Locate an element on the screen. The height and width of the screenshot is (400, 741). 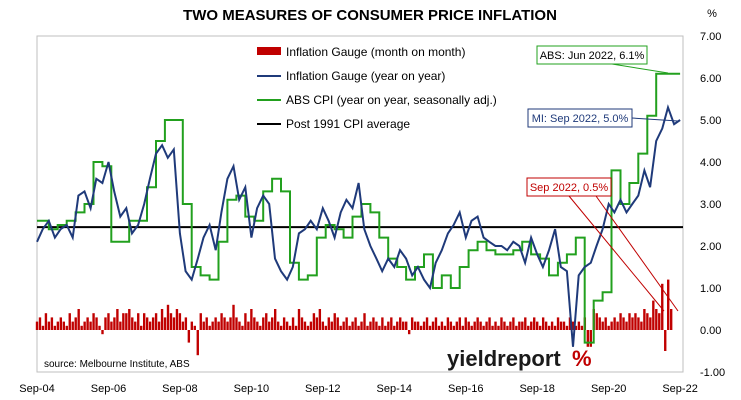
y-tick-label: 0.00 is located at coordinates (710, 331).